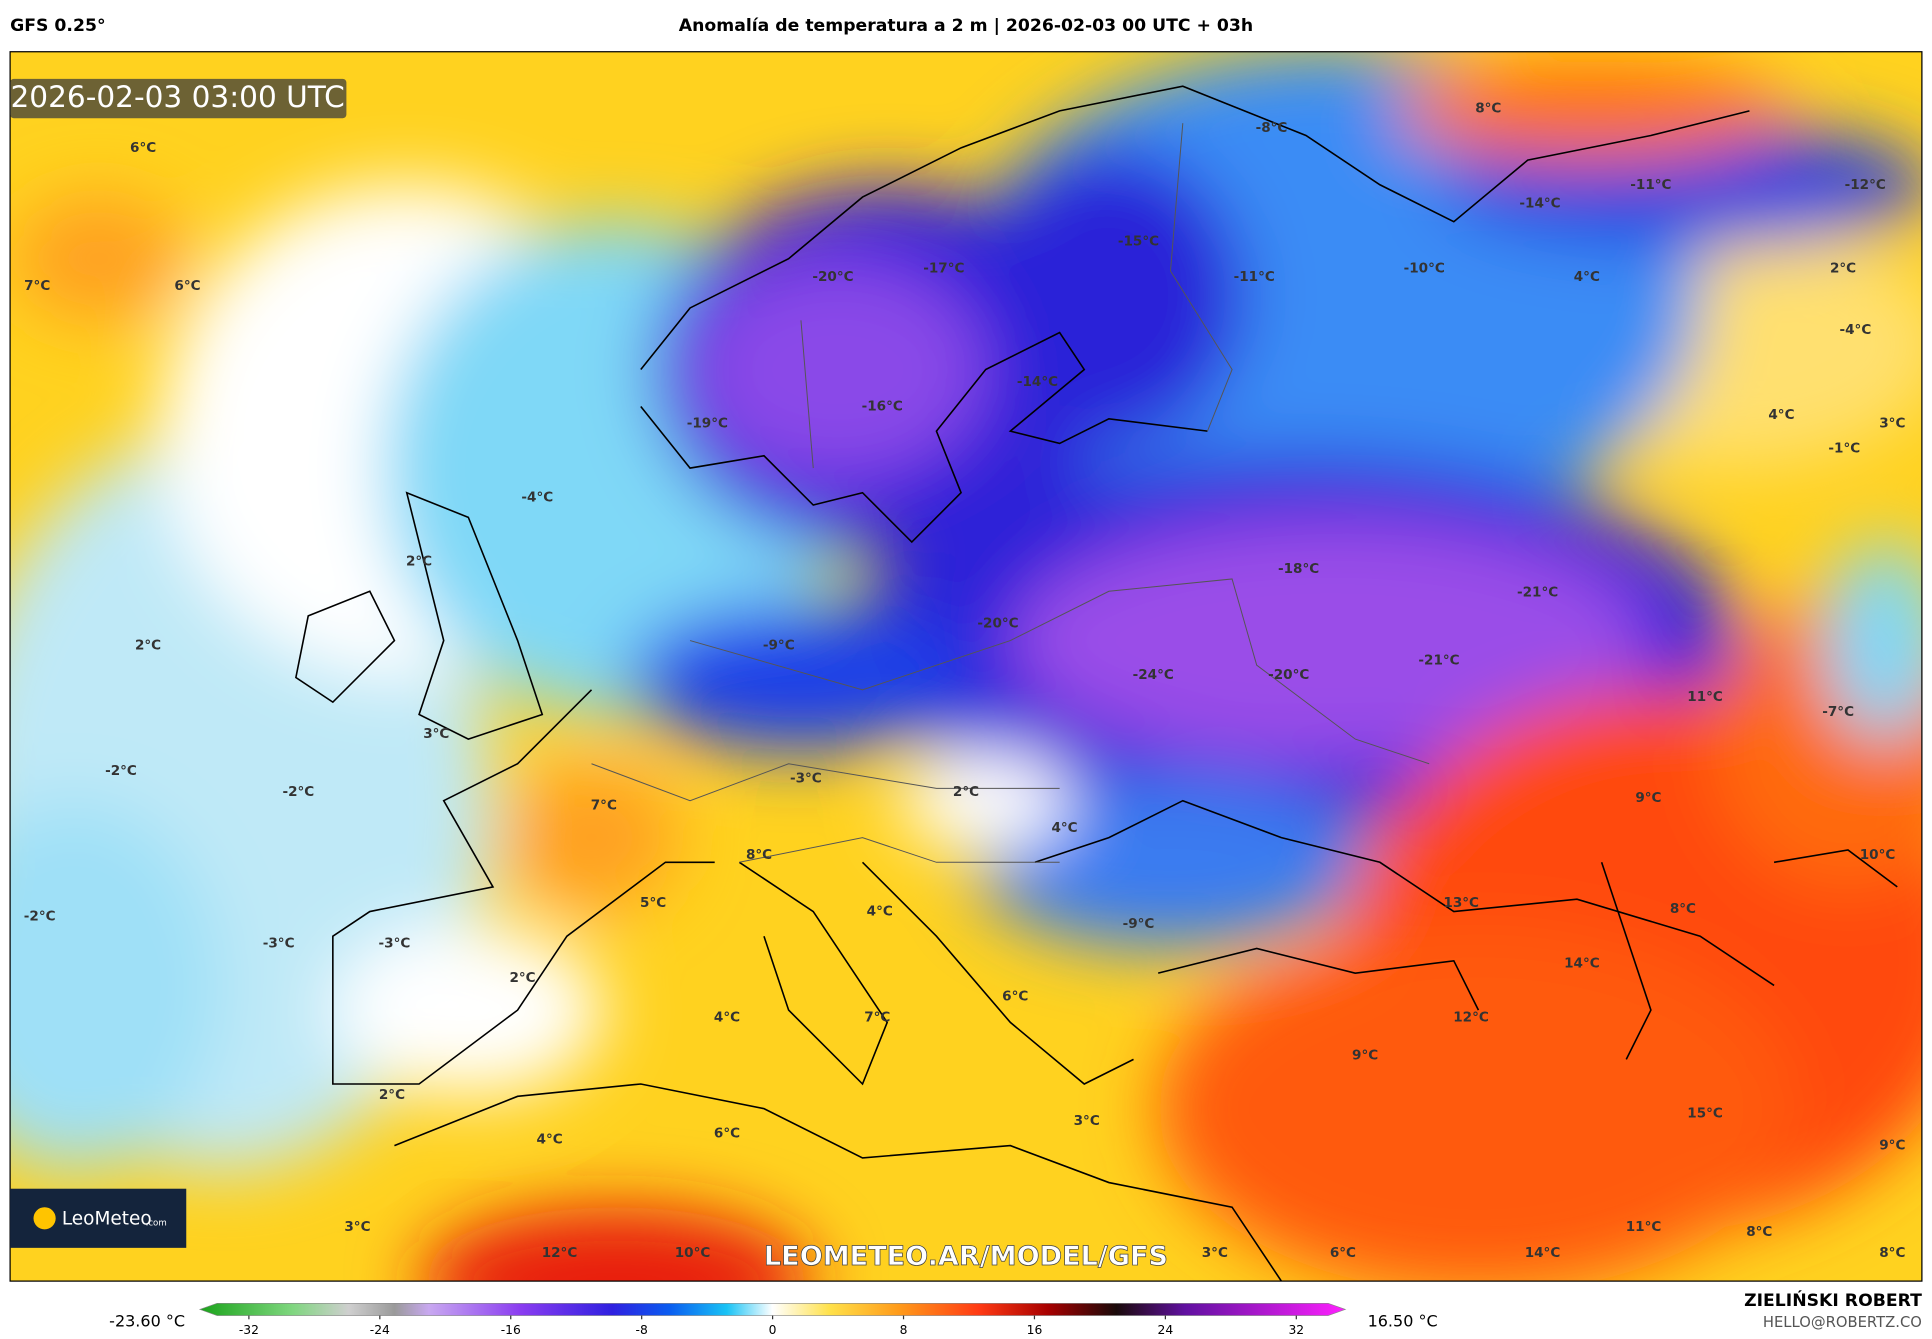  What do you see at coordinates (1153, 675) in the screenshot?
I see `temperature-label: -24°C` at bounding box center [1153, 675].